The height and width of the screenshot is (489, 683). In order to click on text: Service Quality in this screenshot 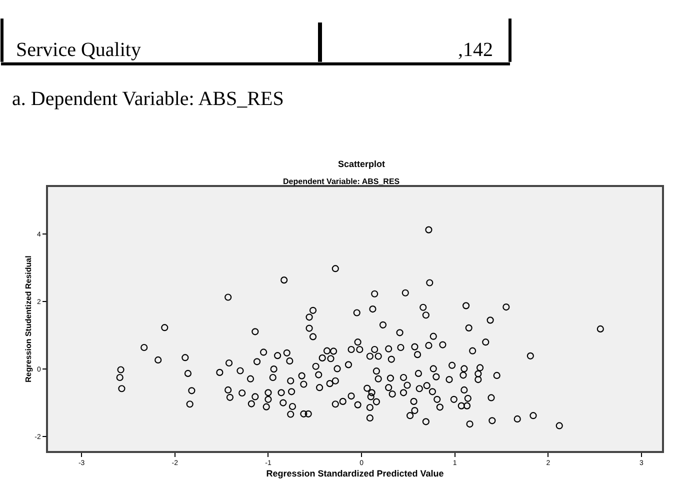, I will do `click(78, 50)`.